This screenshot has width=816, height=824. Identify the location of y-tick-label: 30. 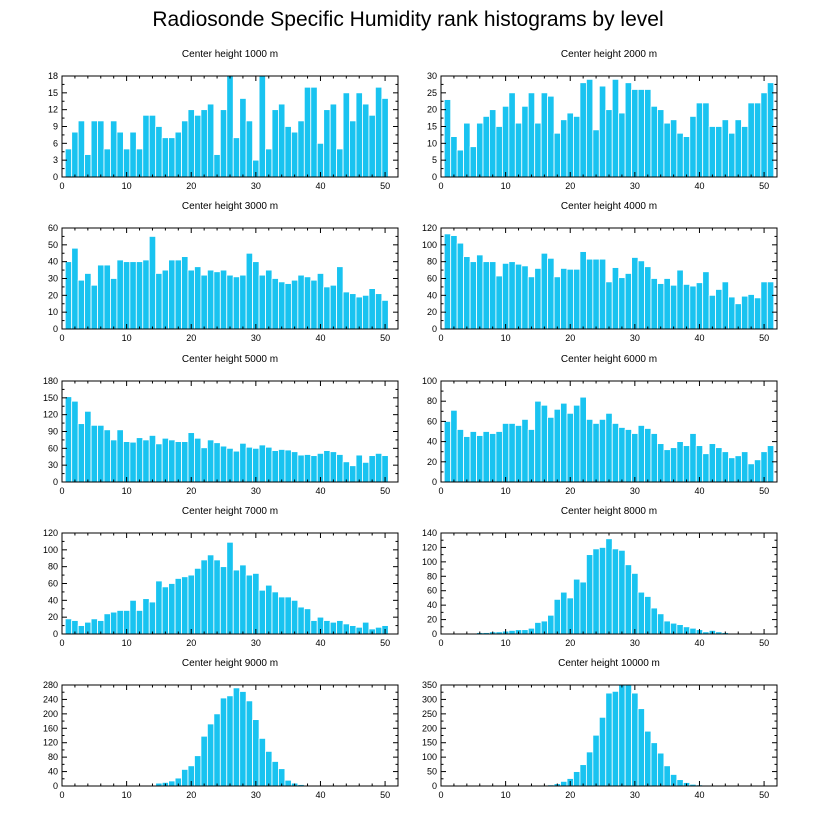
(53, 465).